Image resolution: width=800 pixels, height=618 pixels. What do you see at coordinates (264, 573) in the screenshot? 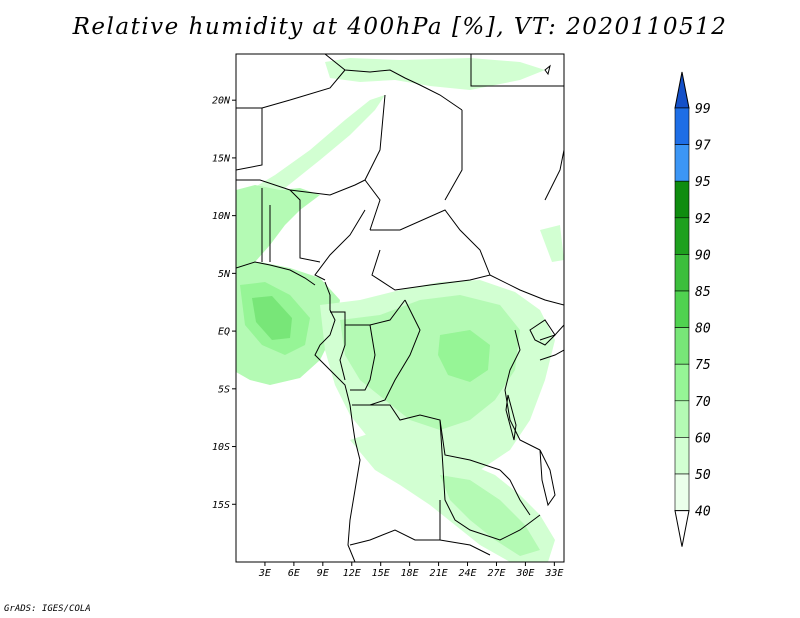
I see `lon-tick-label: 3E` at bounding box center [264, 573].